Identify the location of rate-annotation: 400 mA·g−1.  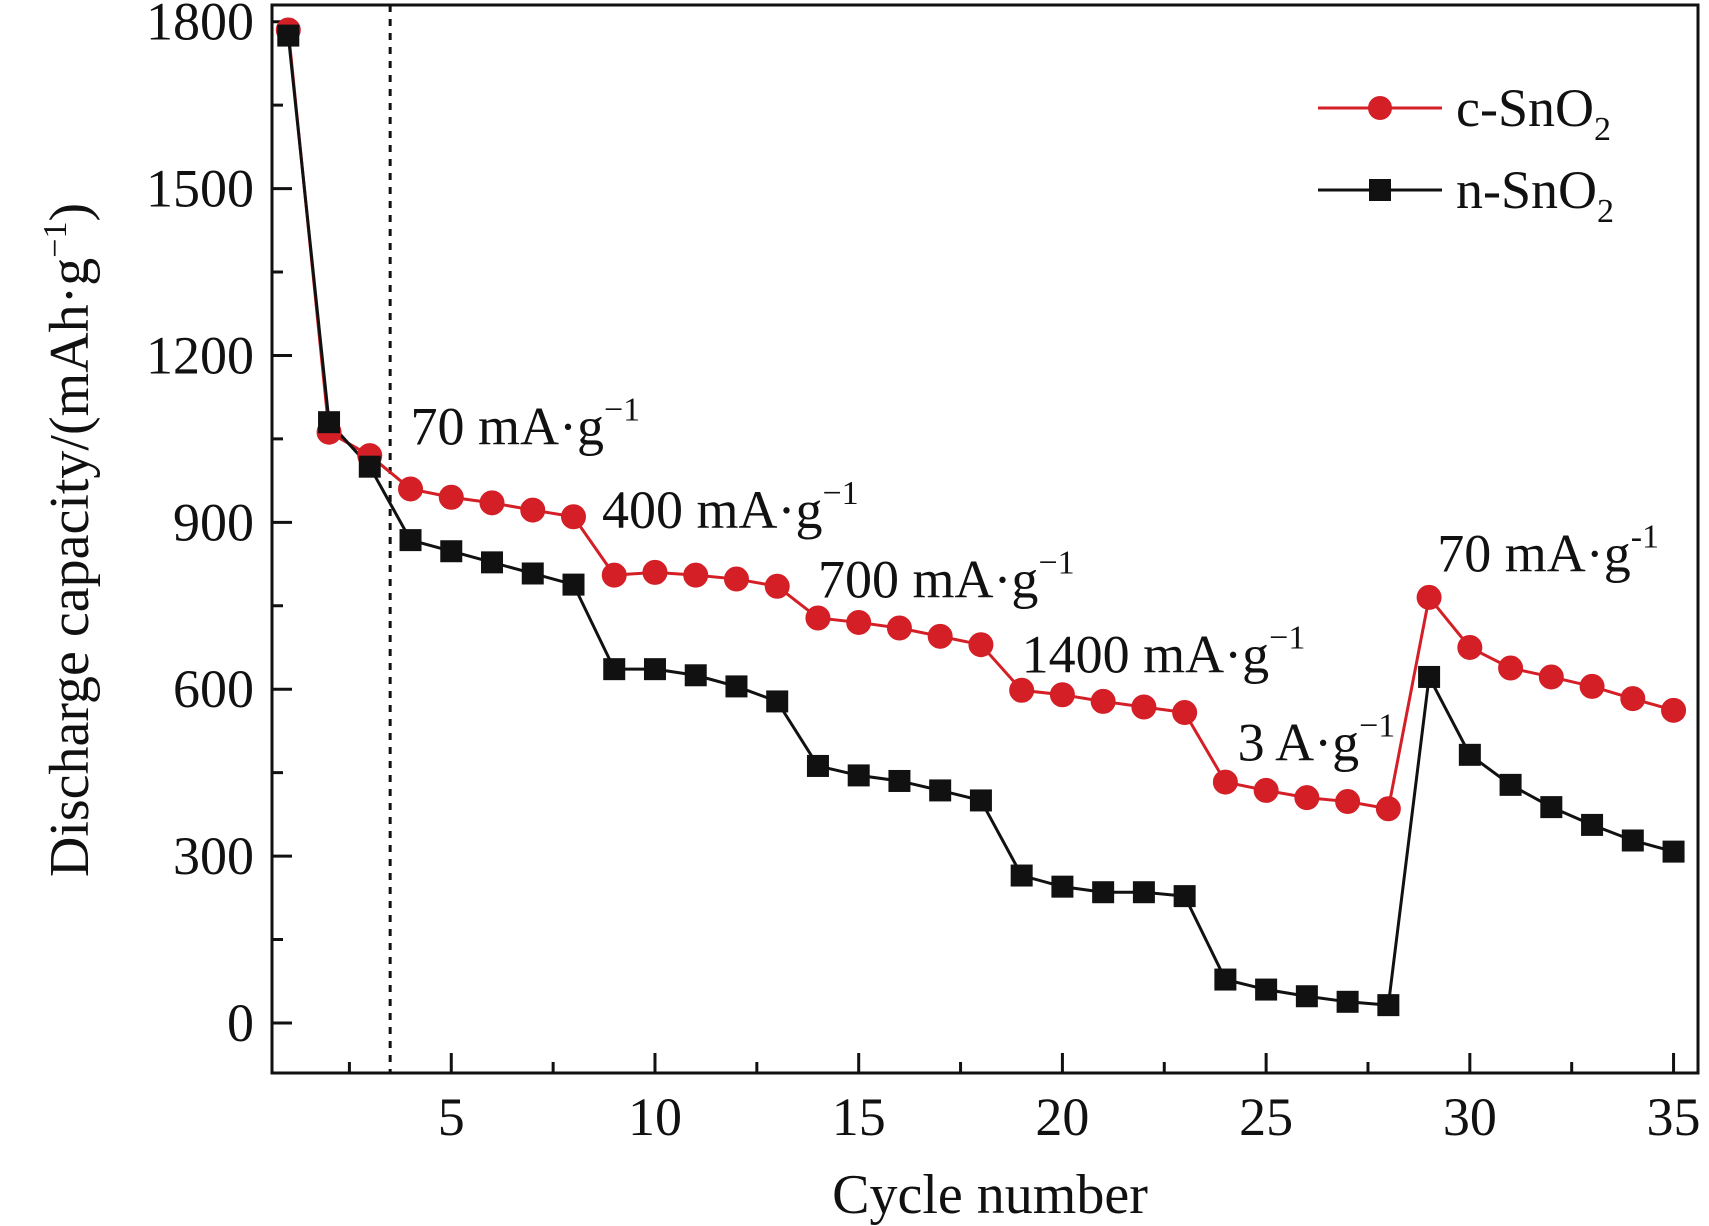
(730, 507).